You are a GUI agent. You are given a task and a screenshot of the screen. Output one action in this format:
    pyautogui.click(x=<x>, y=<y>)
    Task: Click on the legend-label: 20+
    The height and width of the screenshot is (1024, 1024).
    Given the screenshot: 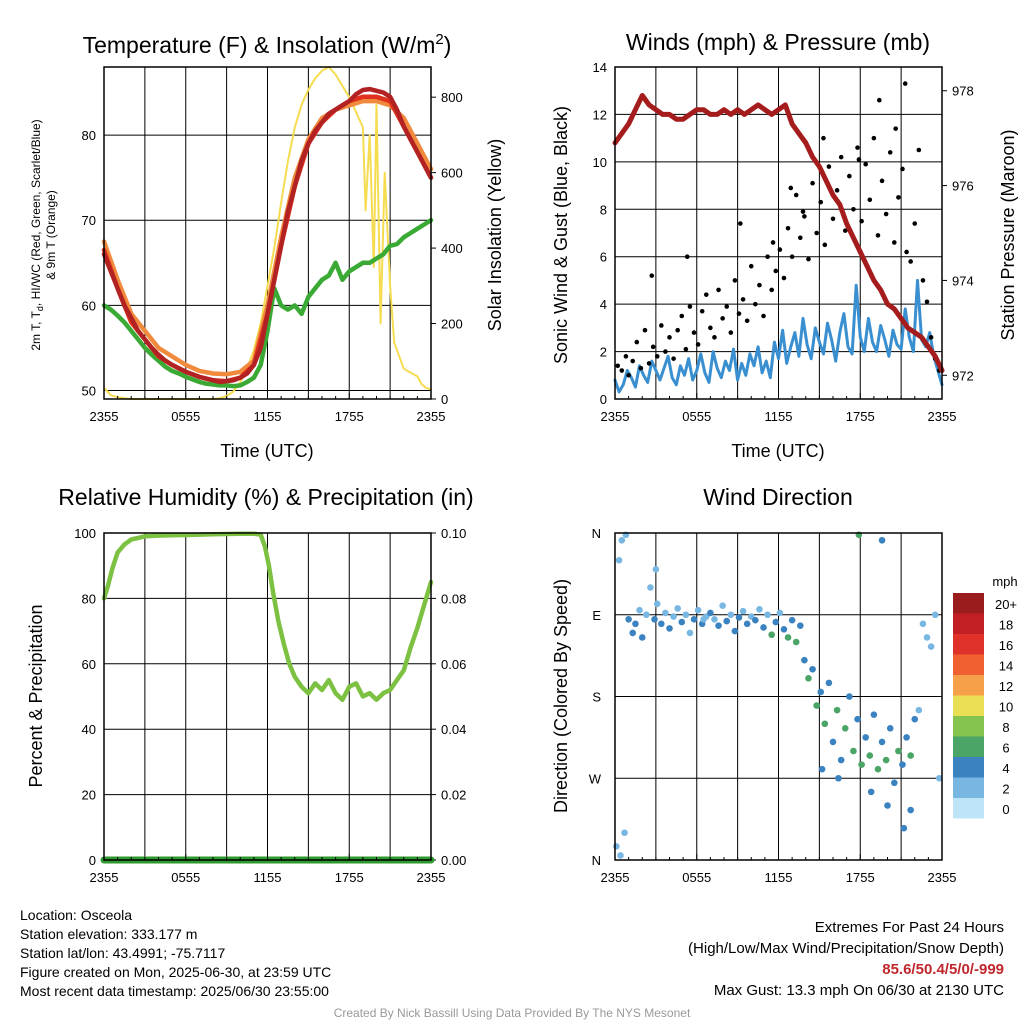 What is the action you would take?
    pyautogui.click(x=1006, y=604)
    